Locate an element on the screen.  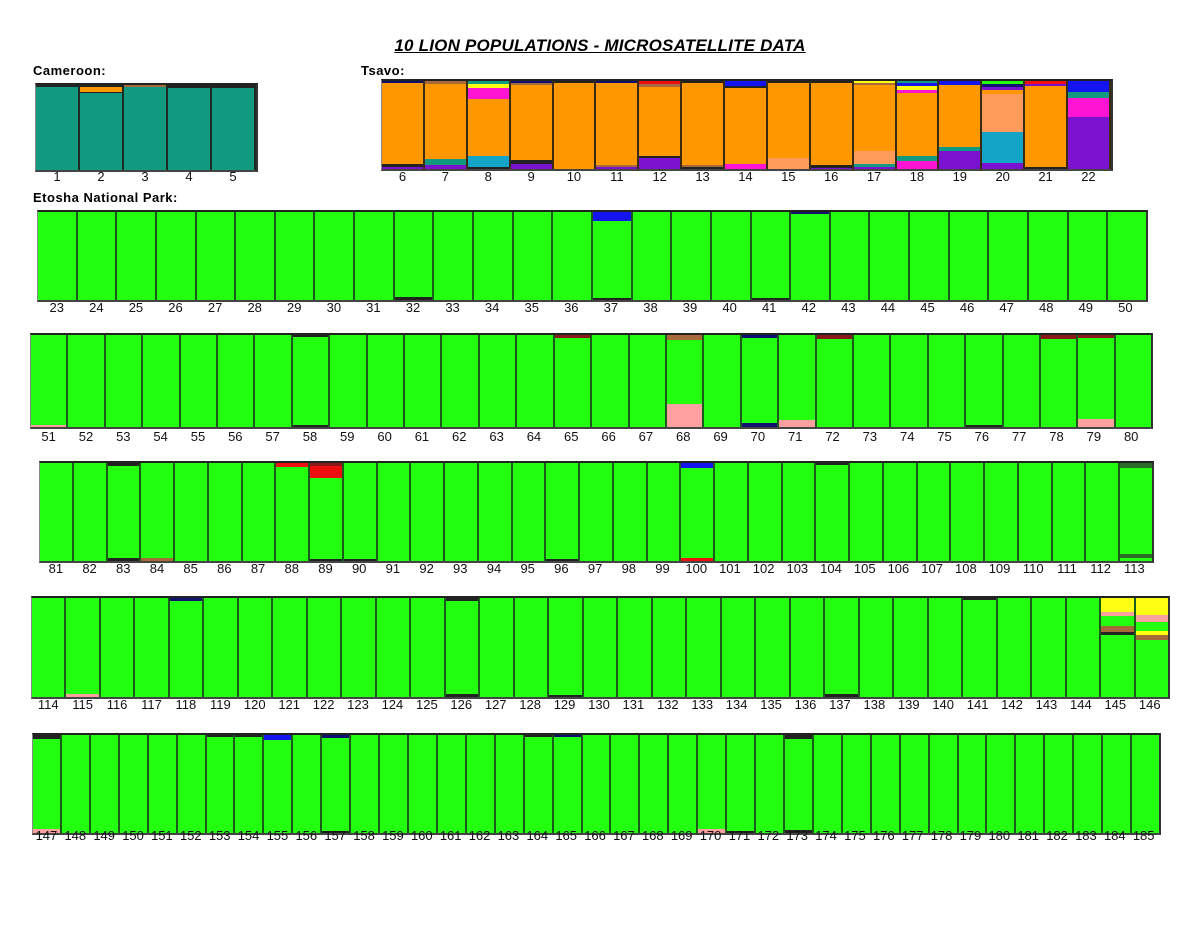
individual-label: 177 is located at coordinates (912, 835).